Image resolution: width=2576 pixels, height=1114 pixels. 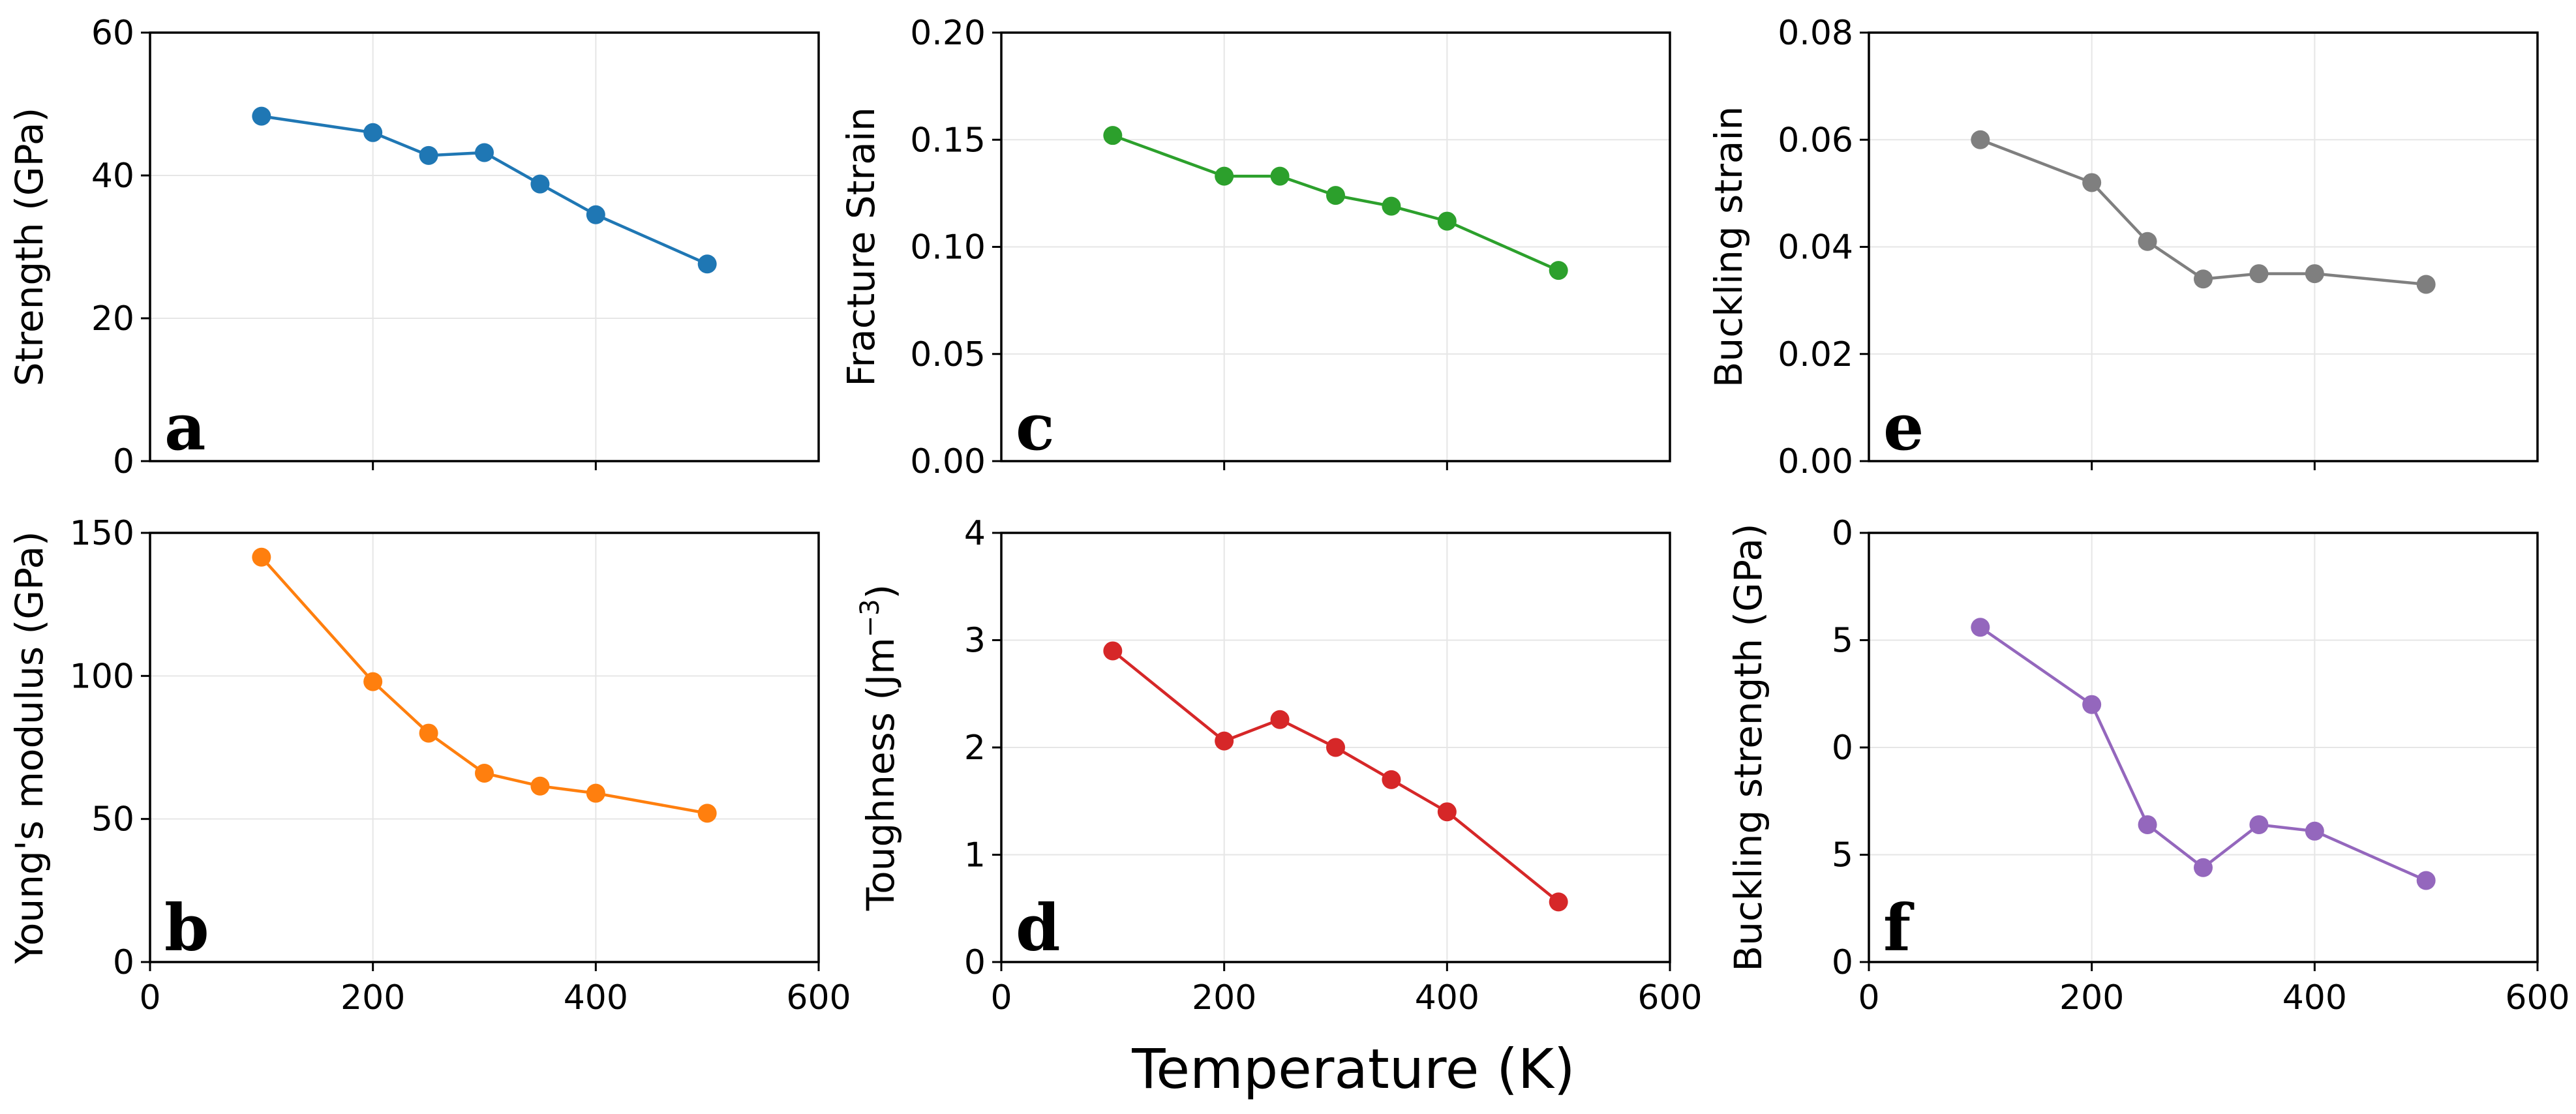 What do you see at coordinates (1279, 765) in the screenshot?
I see `panel-d: 0 200 400 600 0 1 2 3 4 Toughness (Jm−3) d` at bounding box center [1279, 765].